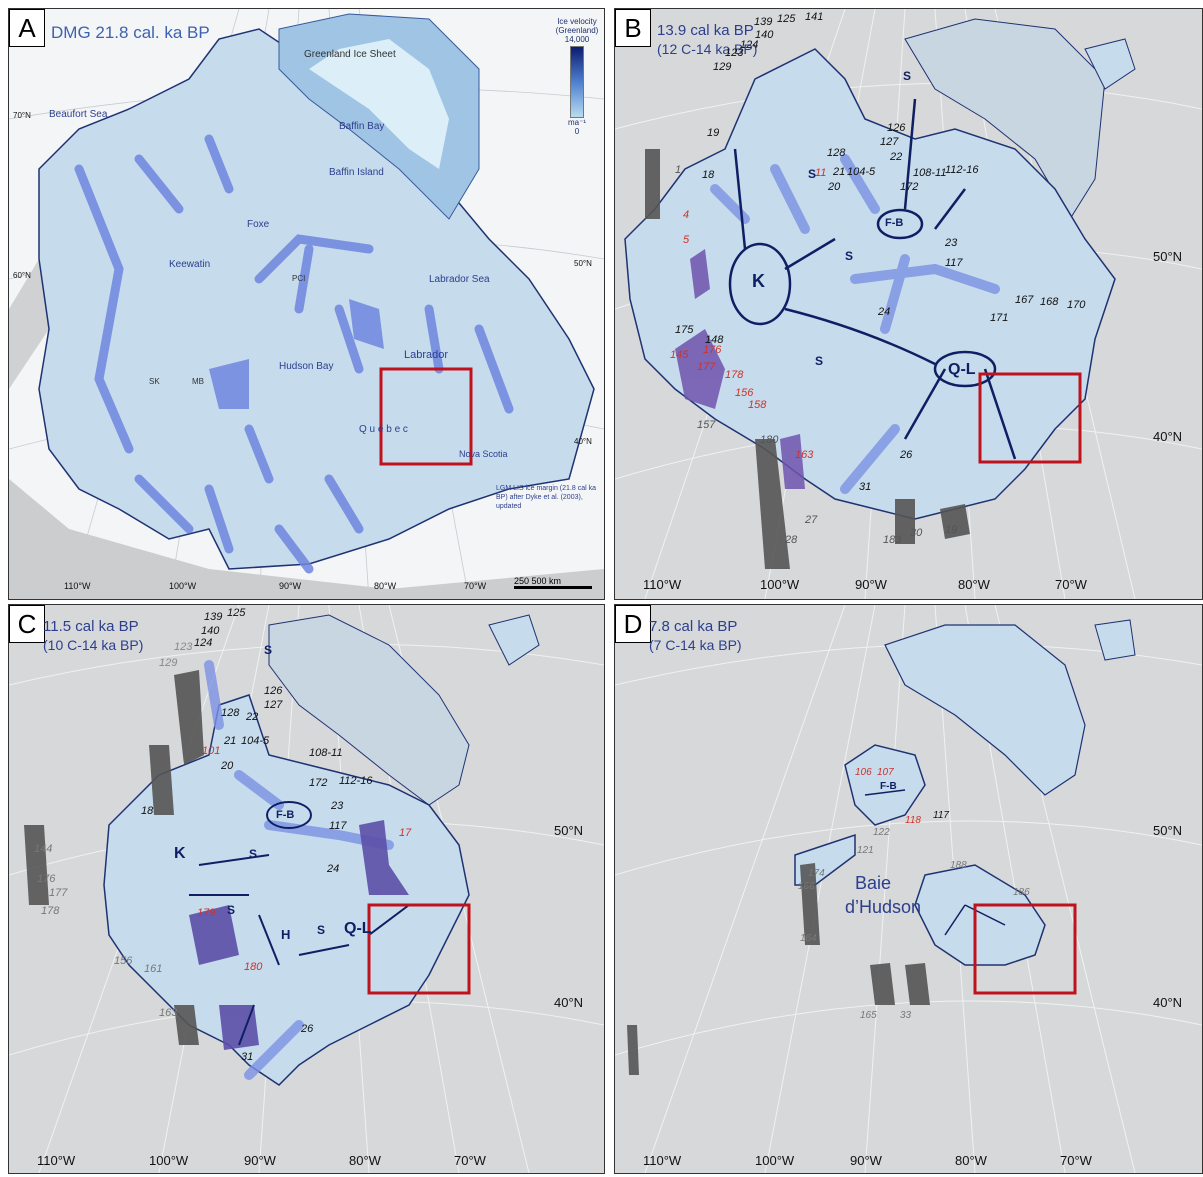 The height and width of the screenshot is (1177, 1203). I want to click on site-number: 174, so click(816, 873).